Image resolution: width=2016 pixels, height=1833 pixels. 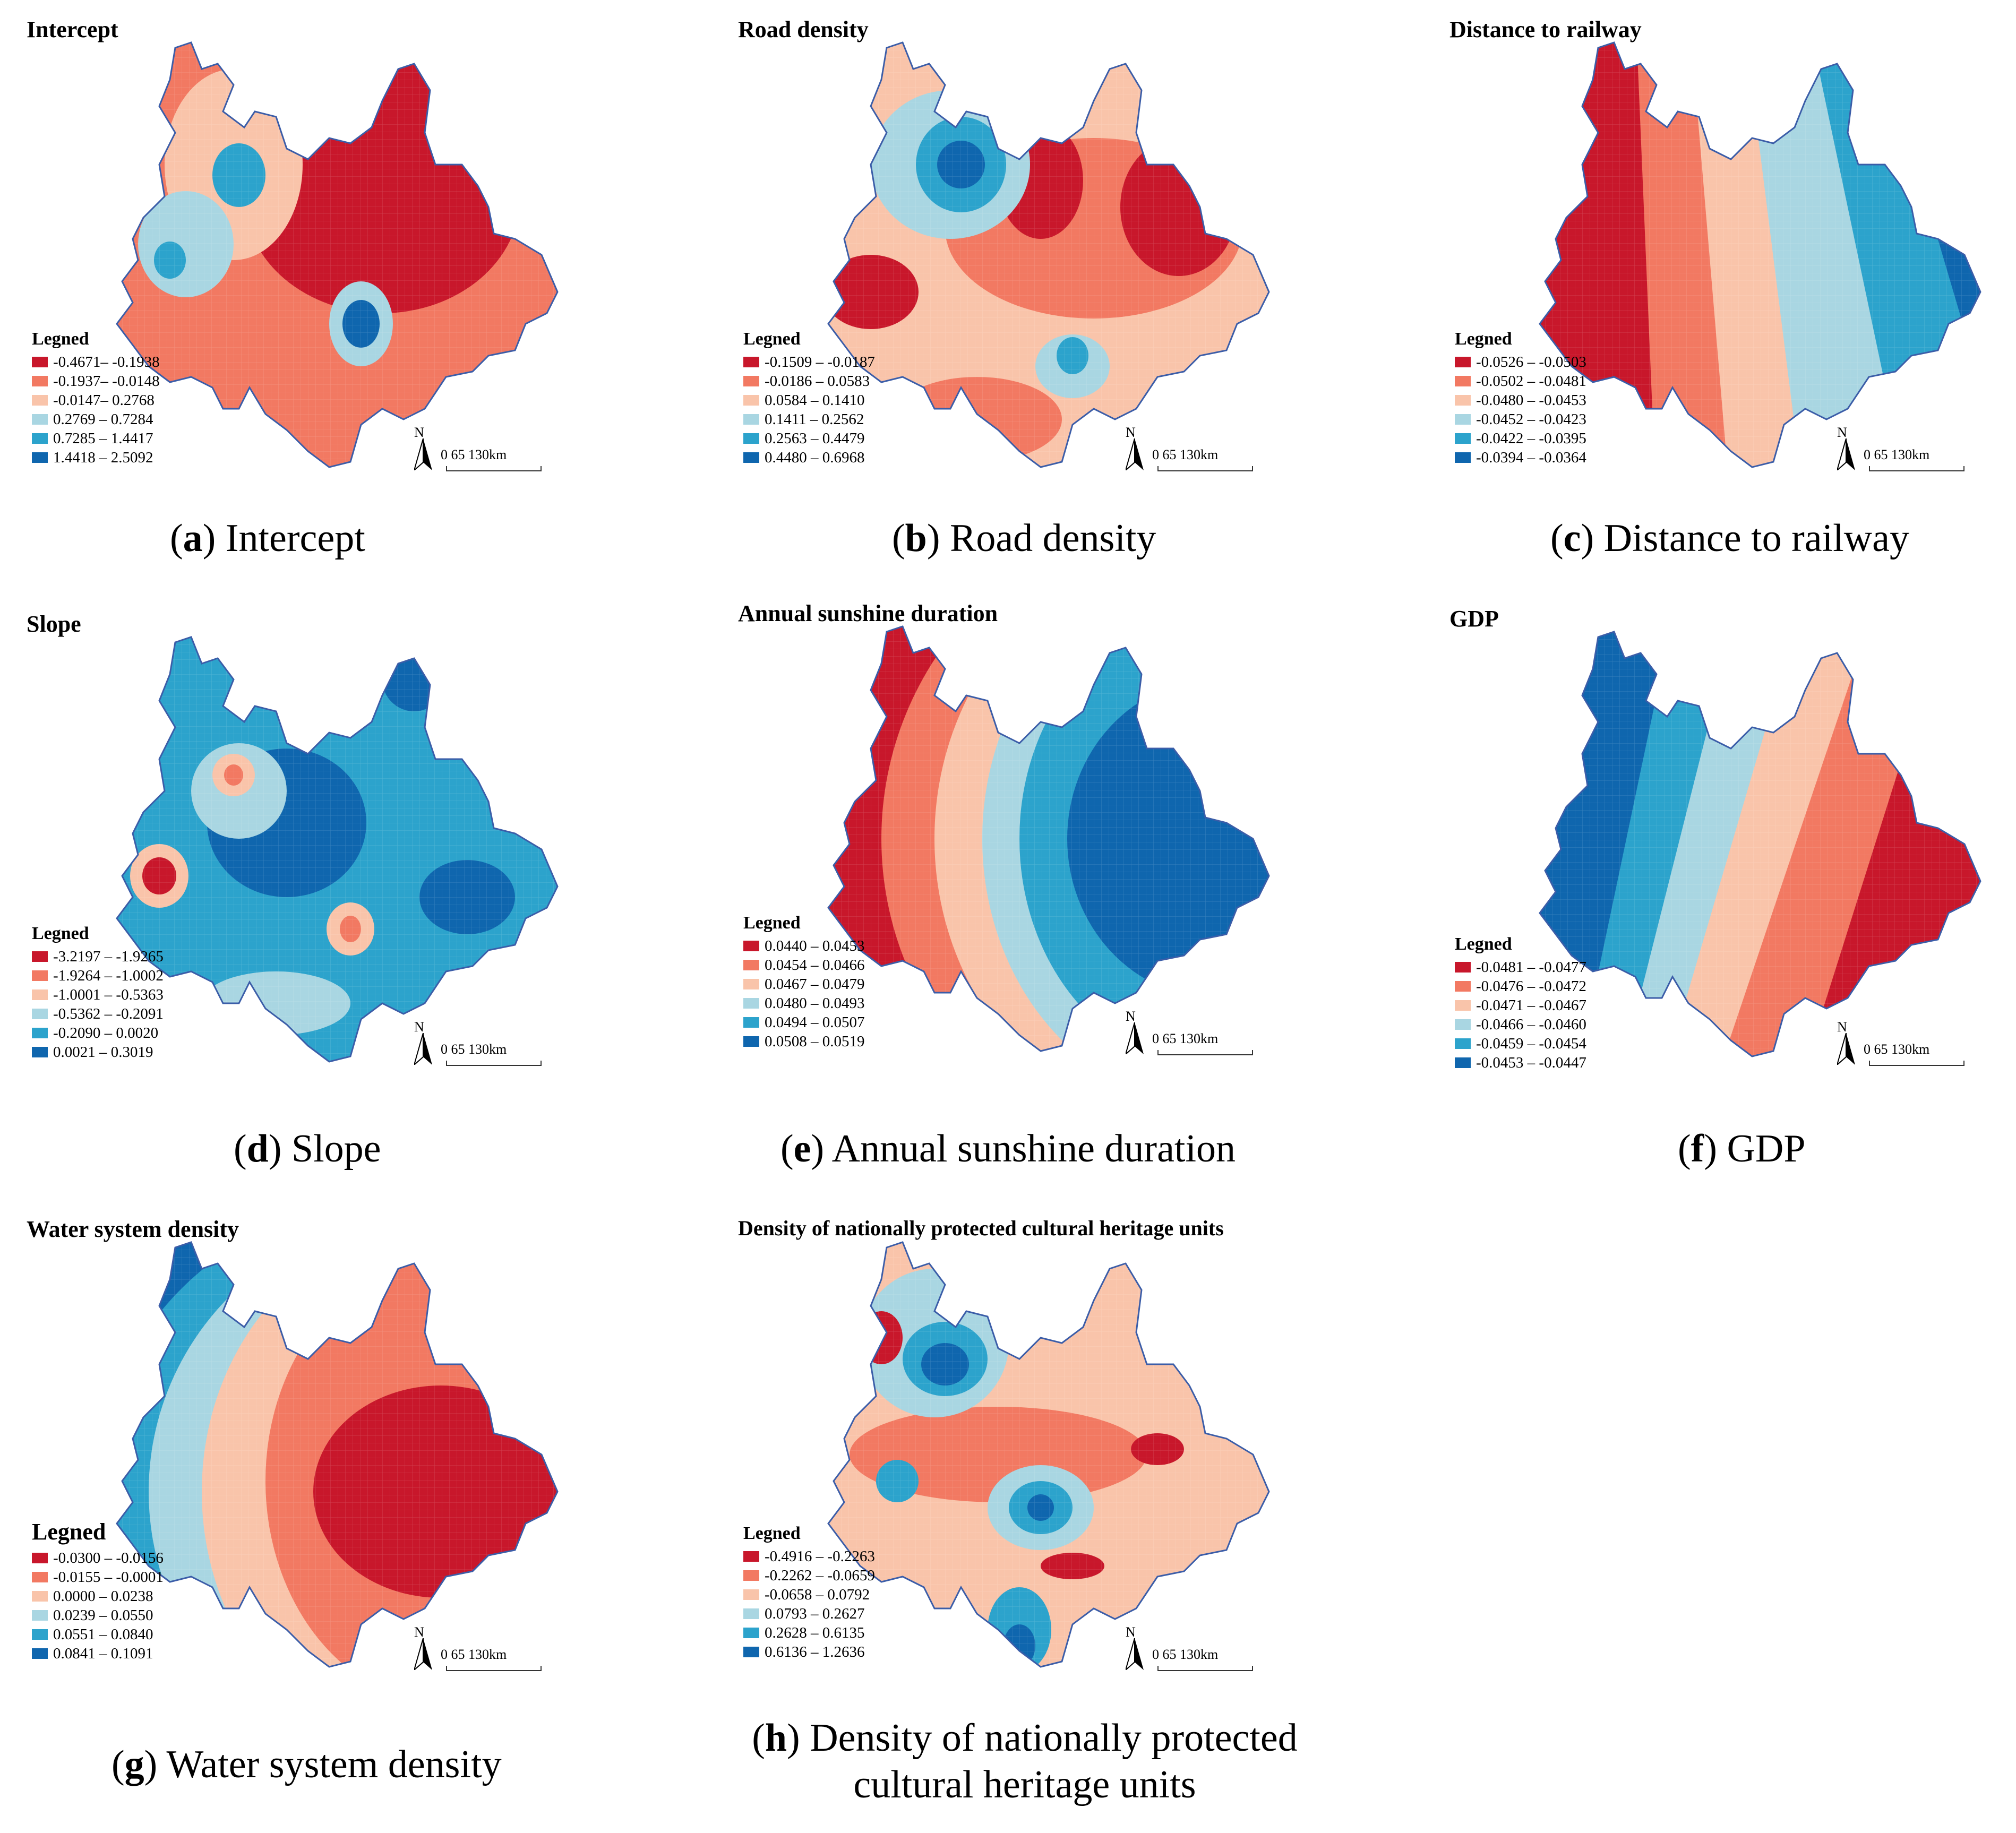 I want to click on legend-item: 0.0480 – 0.0493, so click(x=804, y=1003).